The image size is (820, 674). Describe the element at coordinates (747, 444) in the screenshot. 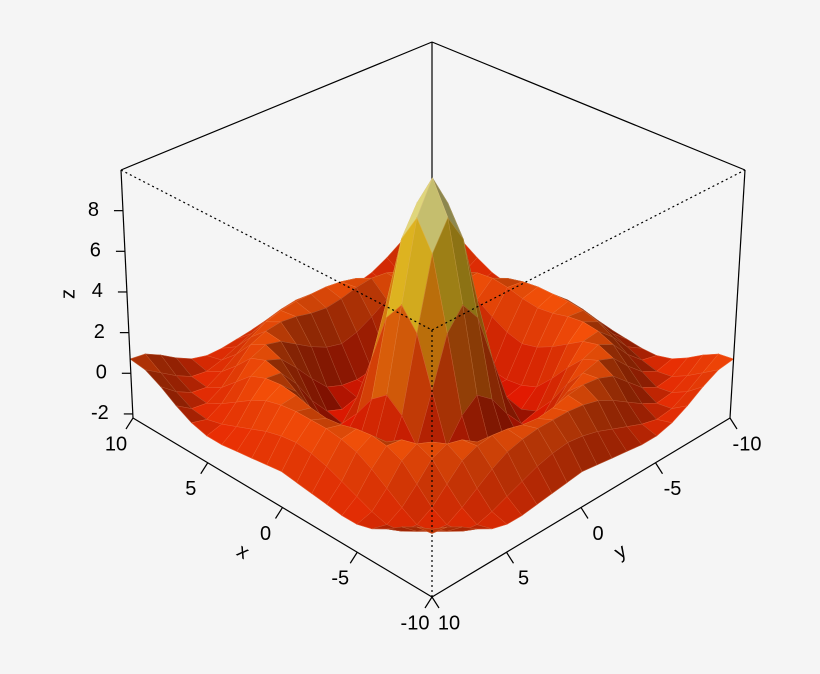

I see `y-tick-label: -10` at that location.